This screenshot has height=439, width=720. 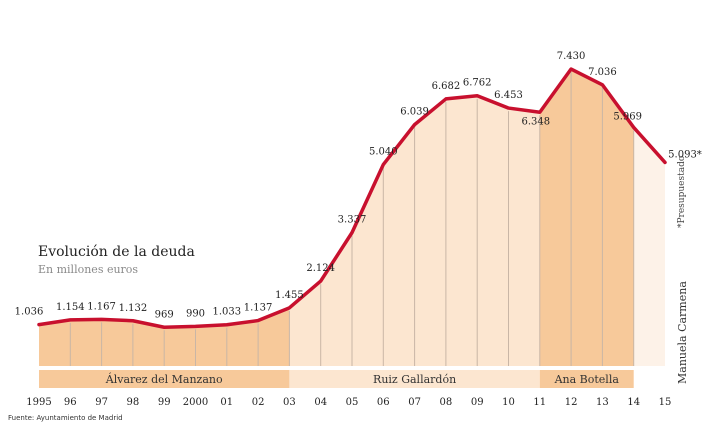 I want to click on period-label-carmena: Manuela Carmena, so click(x=682, y=332).